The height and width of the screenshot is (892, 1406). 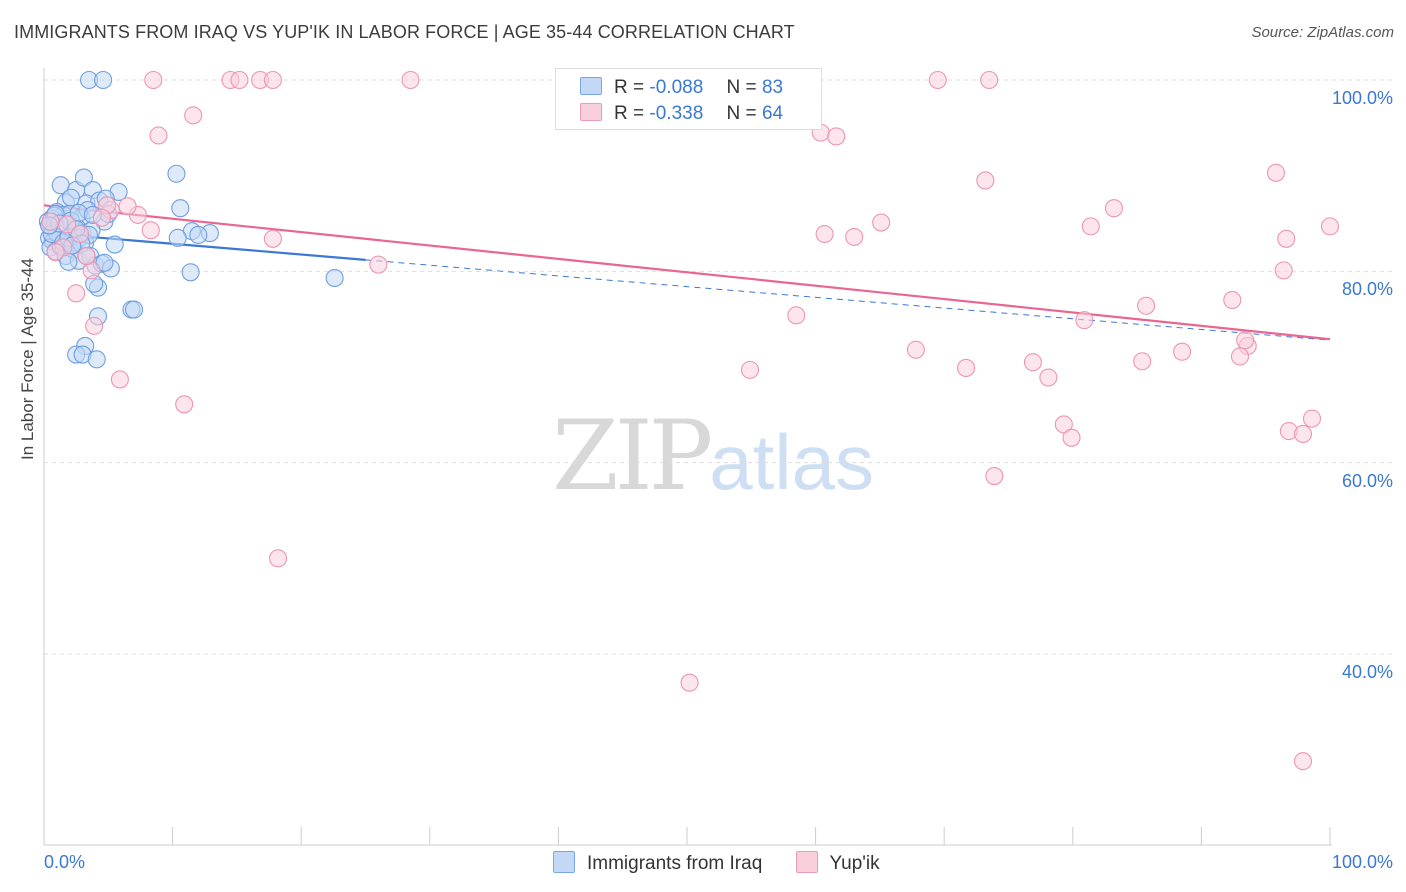 What do you see at coordinates (1367, 672) in the screenshot?
I see `y-tick-label: 40.0%` at bounding box center [1367, 672].